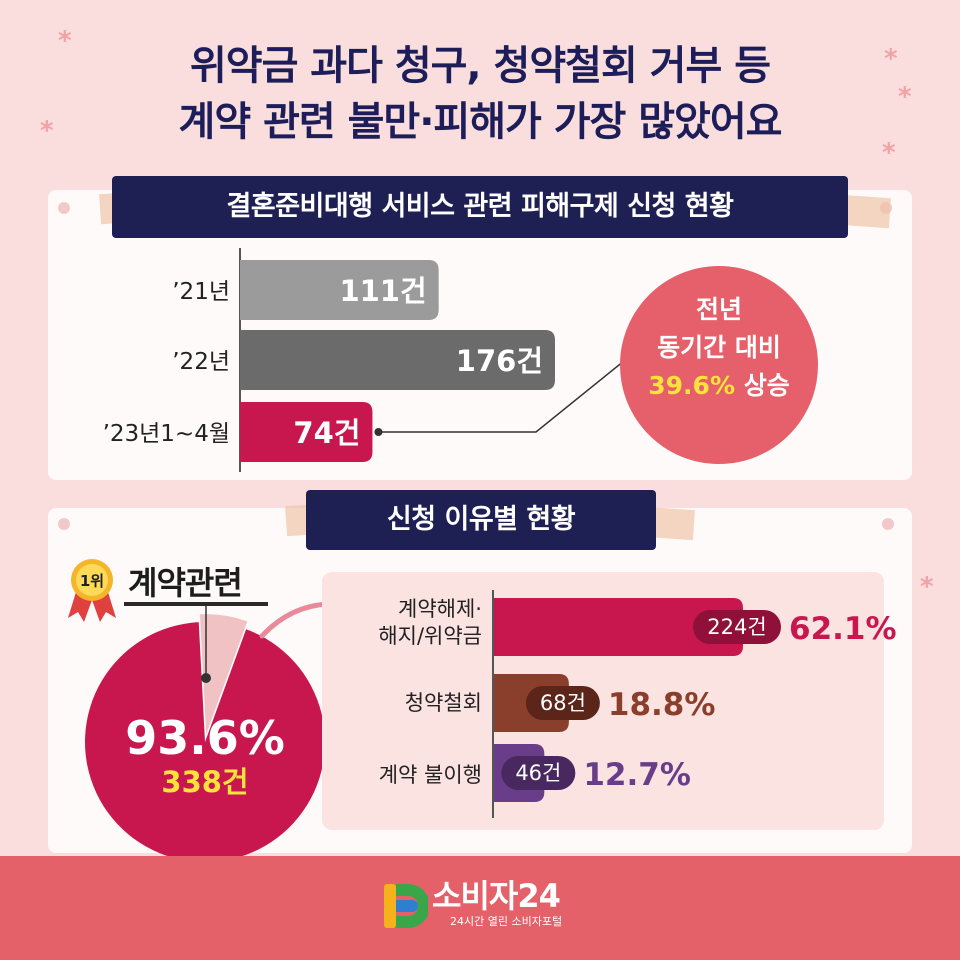 This screenshot has width=960, height=960. I want to click on consumer24-logo-icon, so click(406, 906).